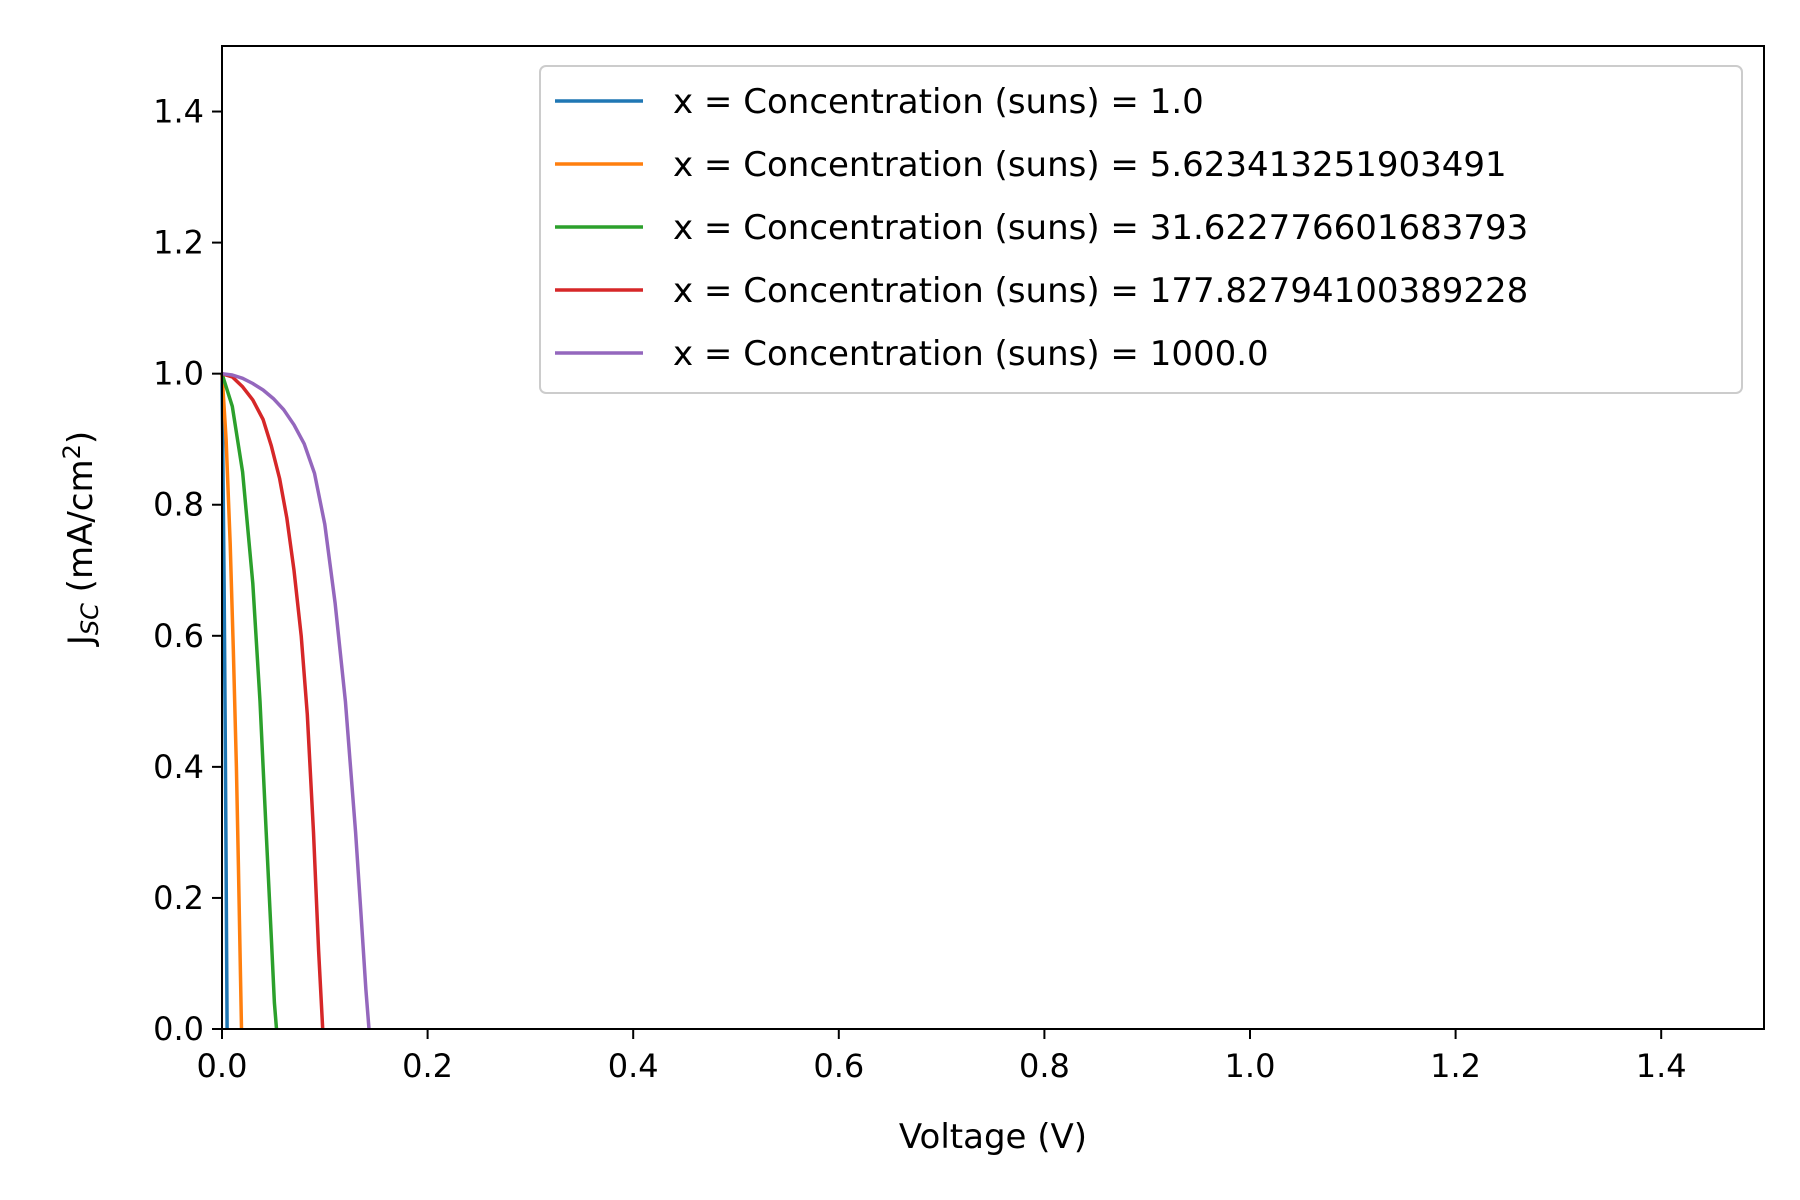  I want to click on legend-label-5: x = Concentration (suns) = 1000.0, so click(971, 354).